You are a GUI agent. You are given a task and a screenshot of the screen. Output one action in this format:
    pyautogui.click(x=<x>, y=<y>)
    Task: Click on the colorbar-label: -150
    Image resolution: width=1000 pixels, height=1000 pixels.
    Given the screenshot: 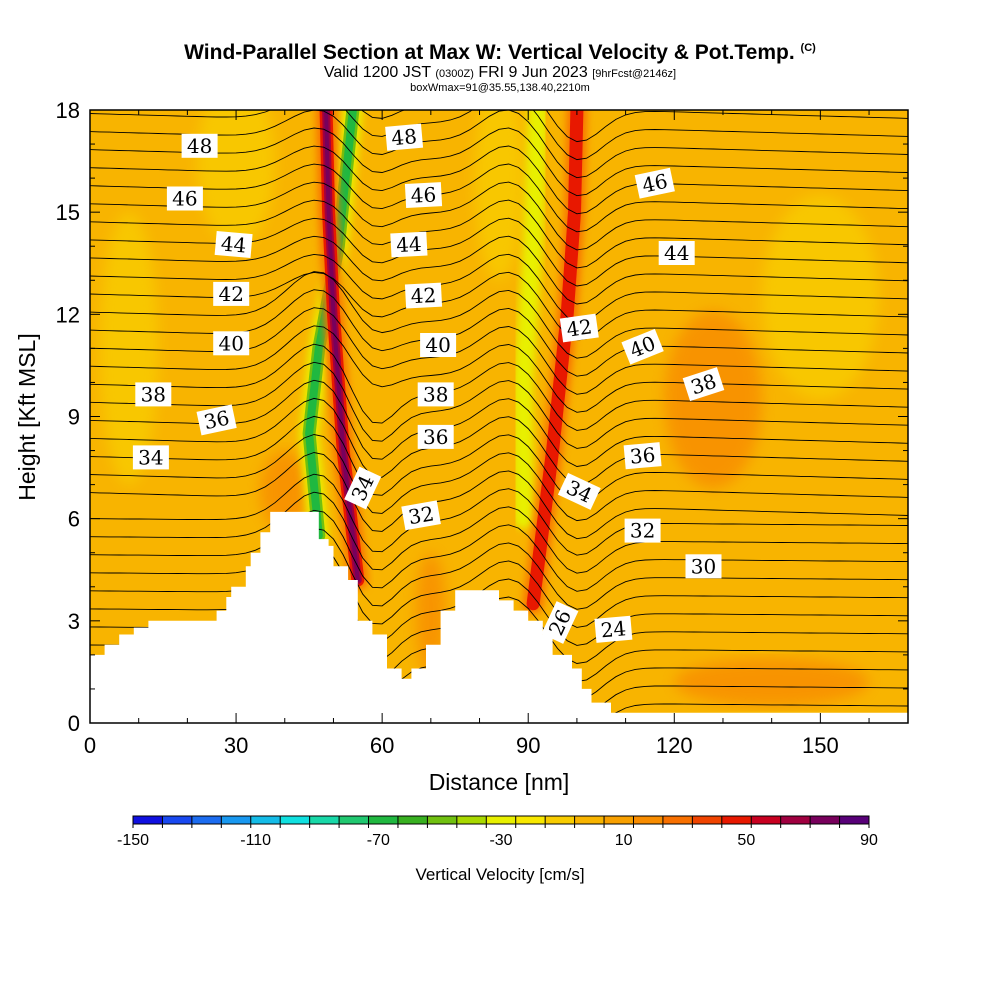 What is the action you would take?
    pyautogui.click(x=133, y=840)
    